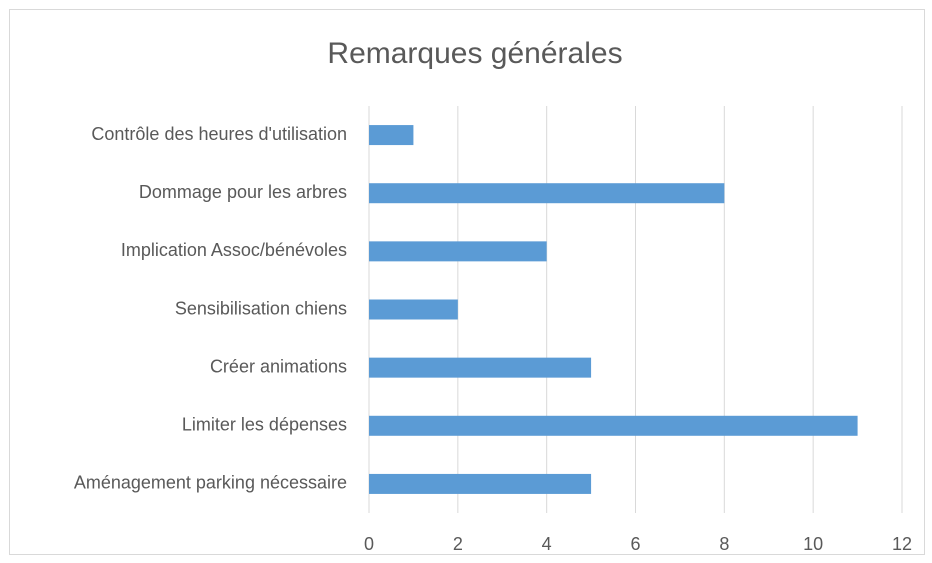  What do you see at coordinates (369, 544) in the screenshot?
I see `x-tick-label: 0` at bounding box center [369, 544].